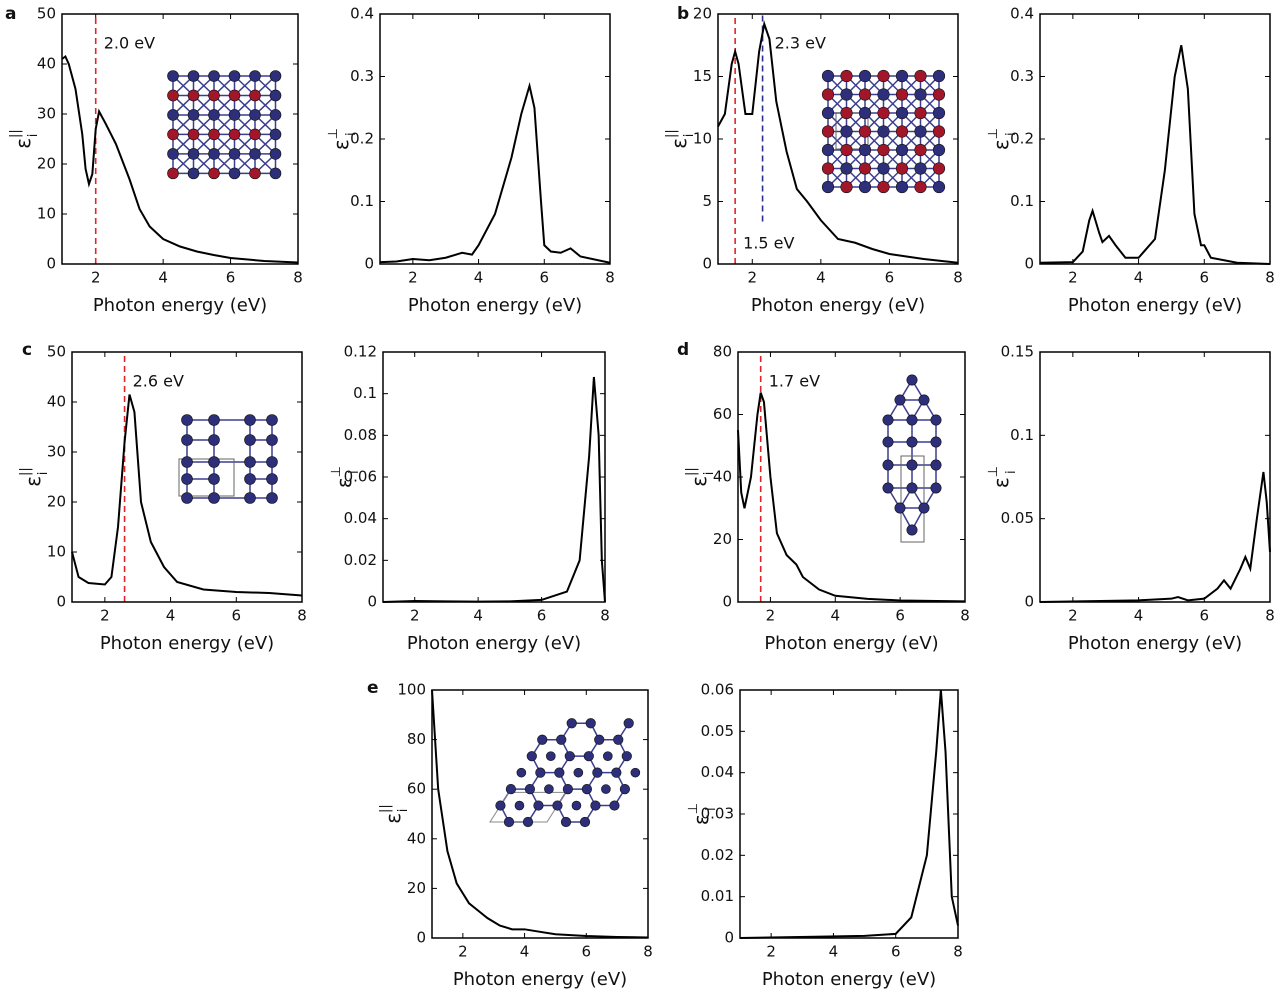  I want to click on y-axis-label: ε⊥ i, so click(702, 814).